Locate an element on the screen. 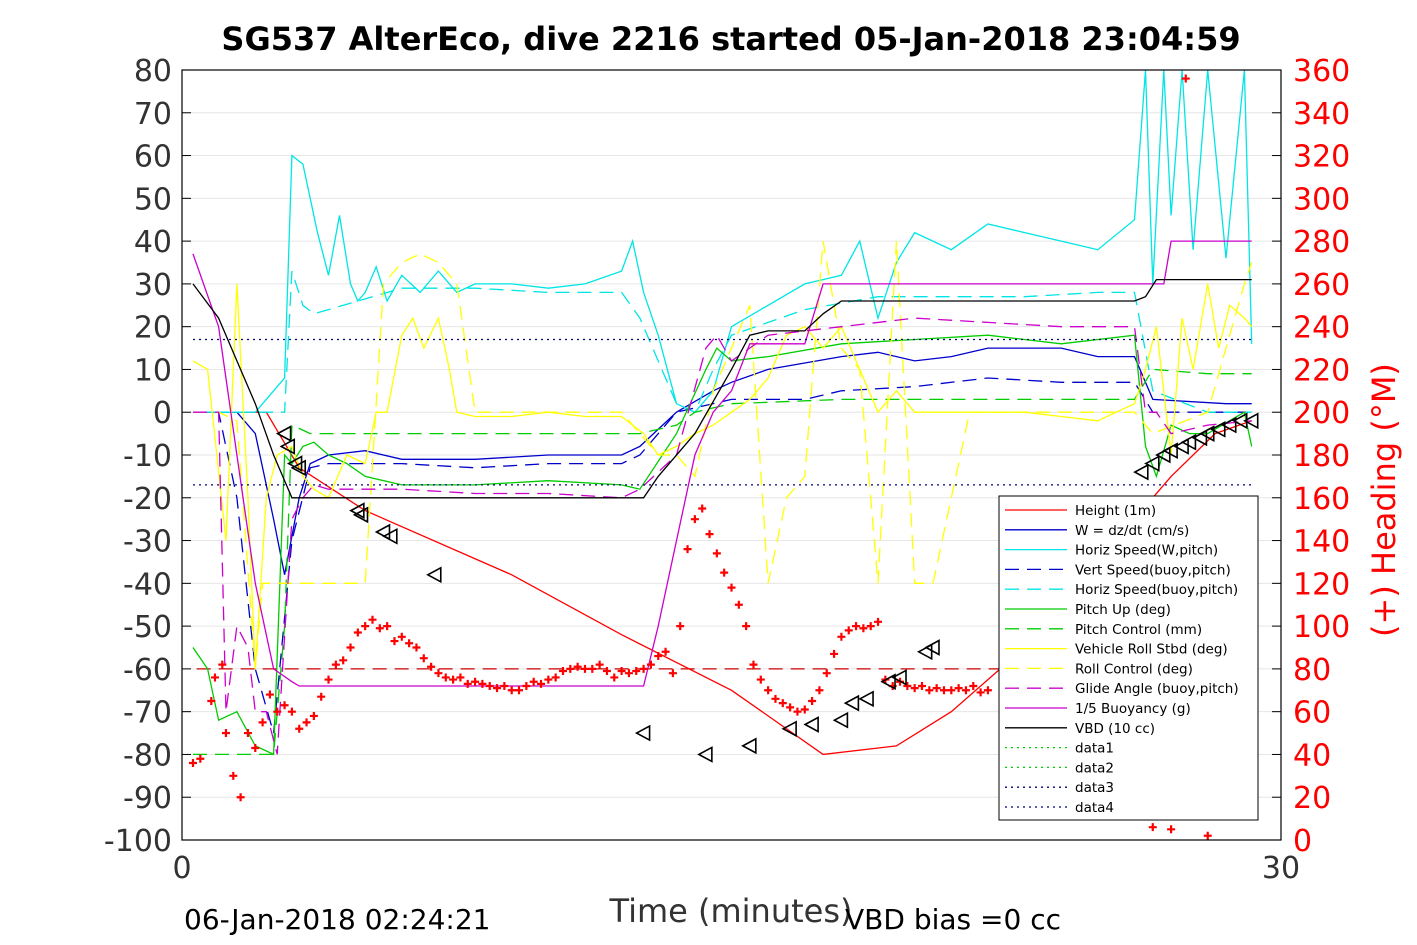  y-tick-label: 20 is located at coordinates (153, 328).